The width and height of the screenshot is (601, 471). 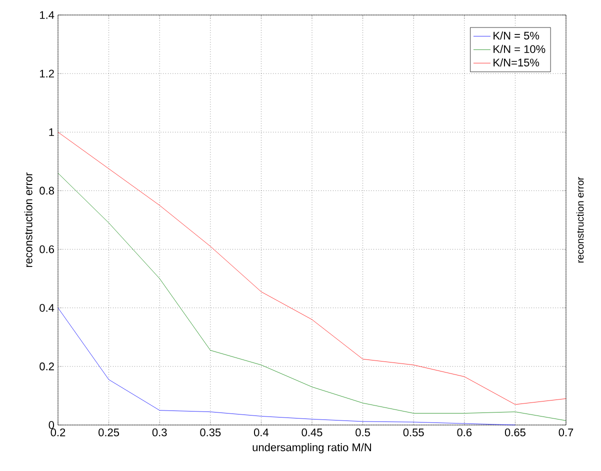 I want to click on x-tick-label: 0.6, so click(x=464, y=432).